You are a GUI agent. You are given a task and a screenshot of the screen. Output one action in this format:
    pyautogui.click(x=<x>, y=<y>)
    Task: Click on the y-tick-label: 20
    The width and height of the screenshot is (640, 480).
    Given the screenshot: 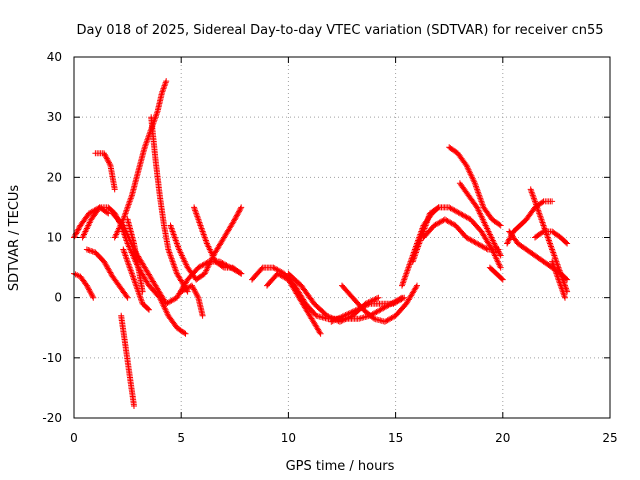 What is the action you would take?
    pyautogui.click(x=54, y=177)
    